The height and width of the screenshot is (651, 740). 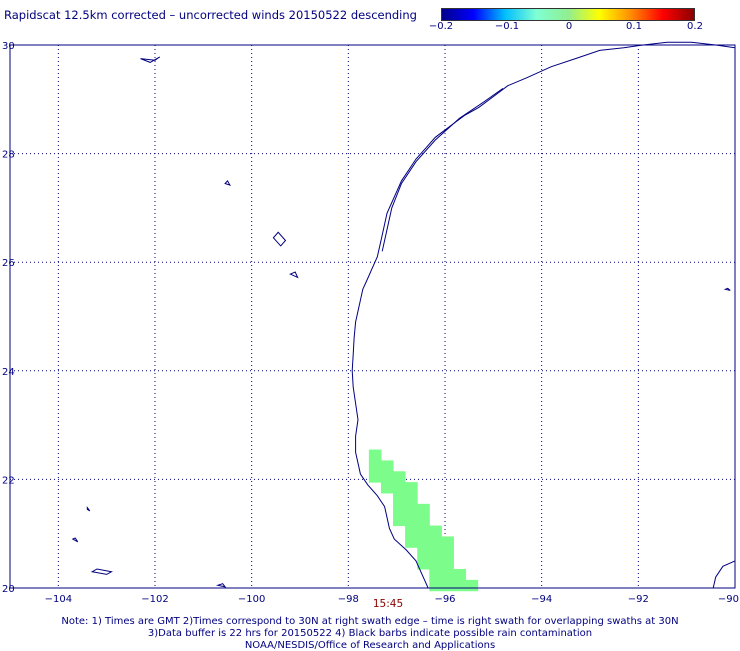 What do you see at coordinates (251, 599) in the screenshot?
I see `longitude-tick-label: −100` at bounding box center [251, 599].